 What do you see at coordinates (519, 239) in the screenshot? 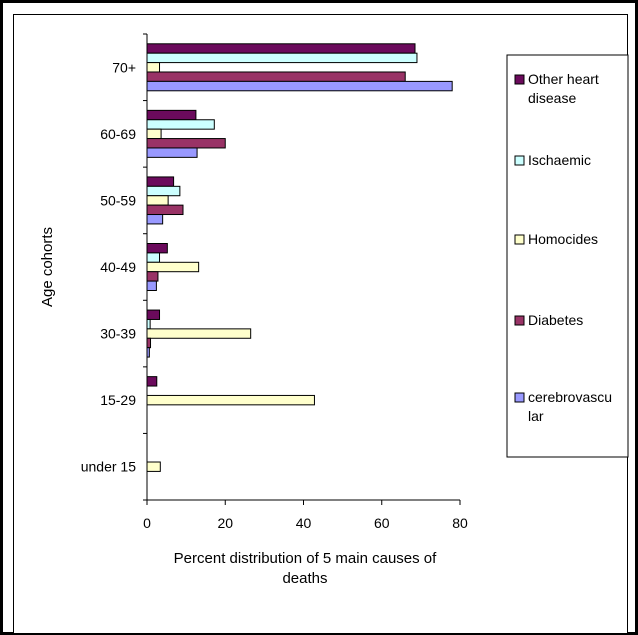
I see `legend-swatch-homocides` at bounding box center [519, 239].